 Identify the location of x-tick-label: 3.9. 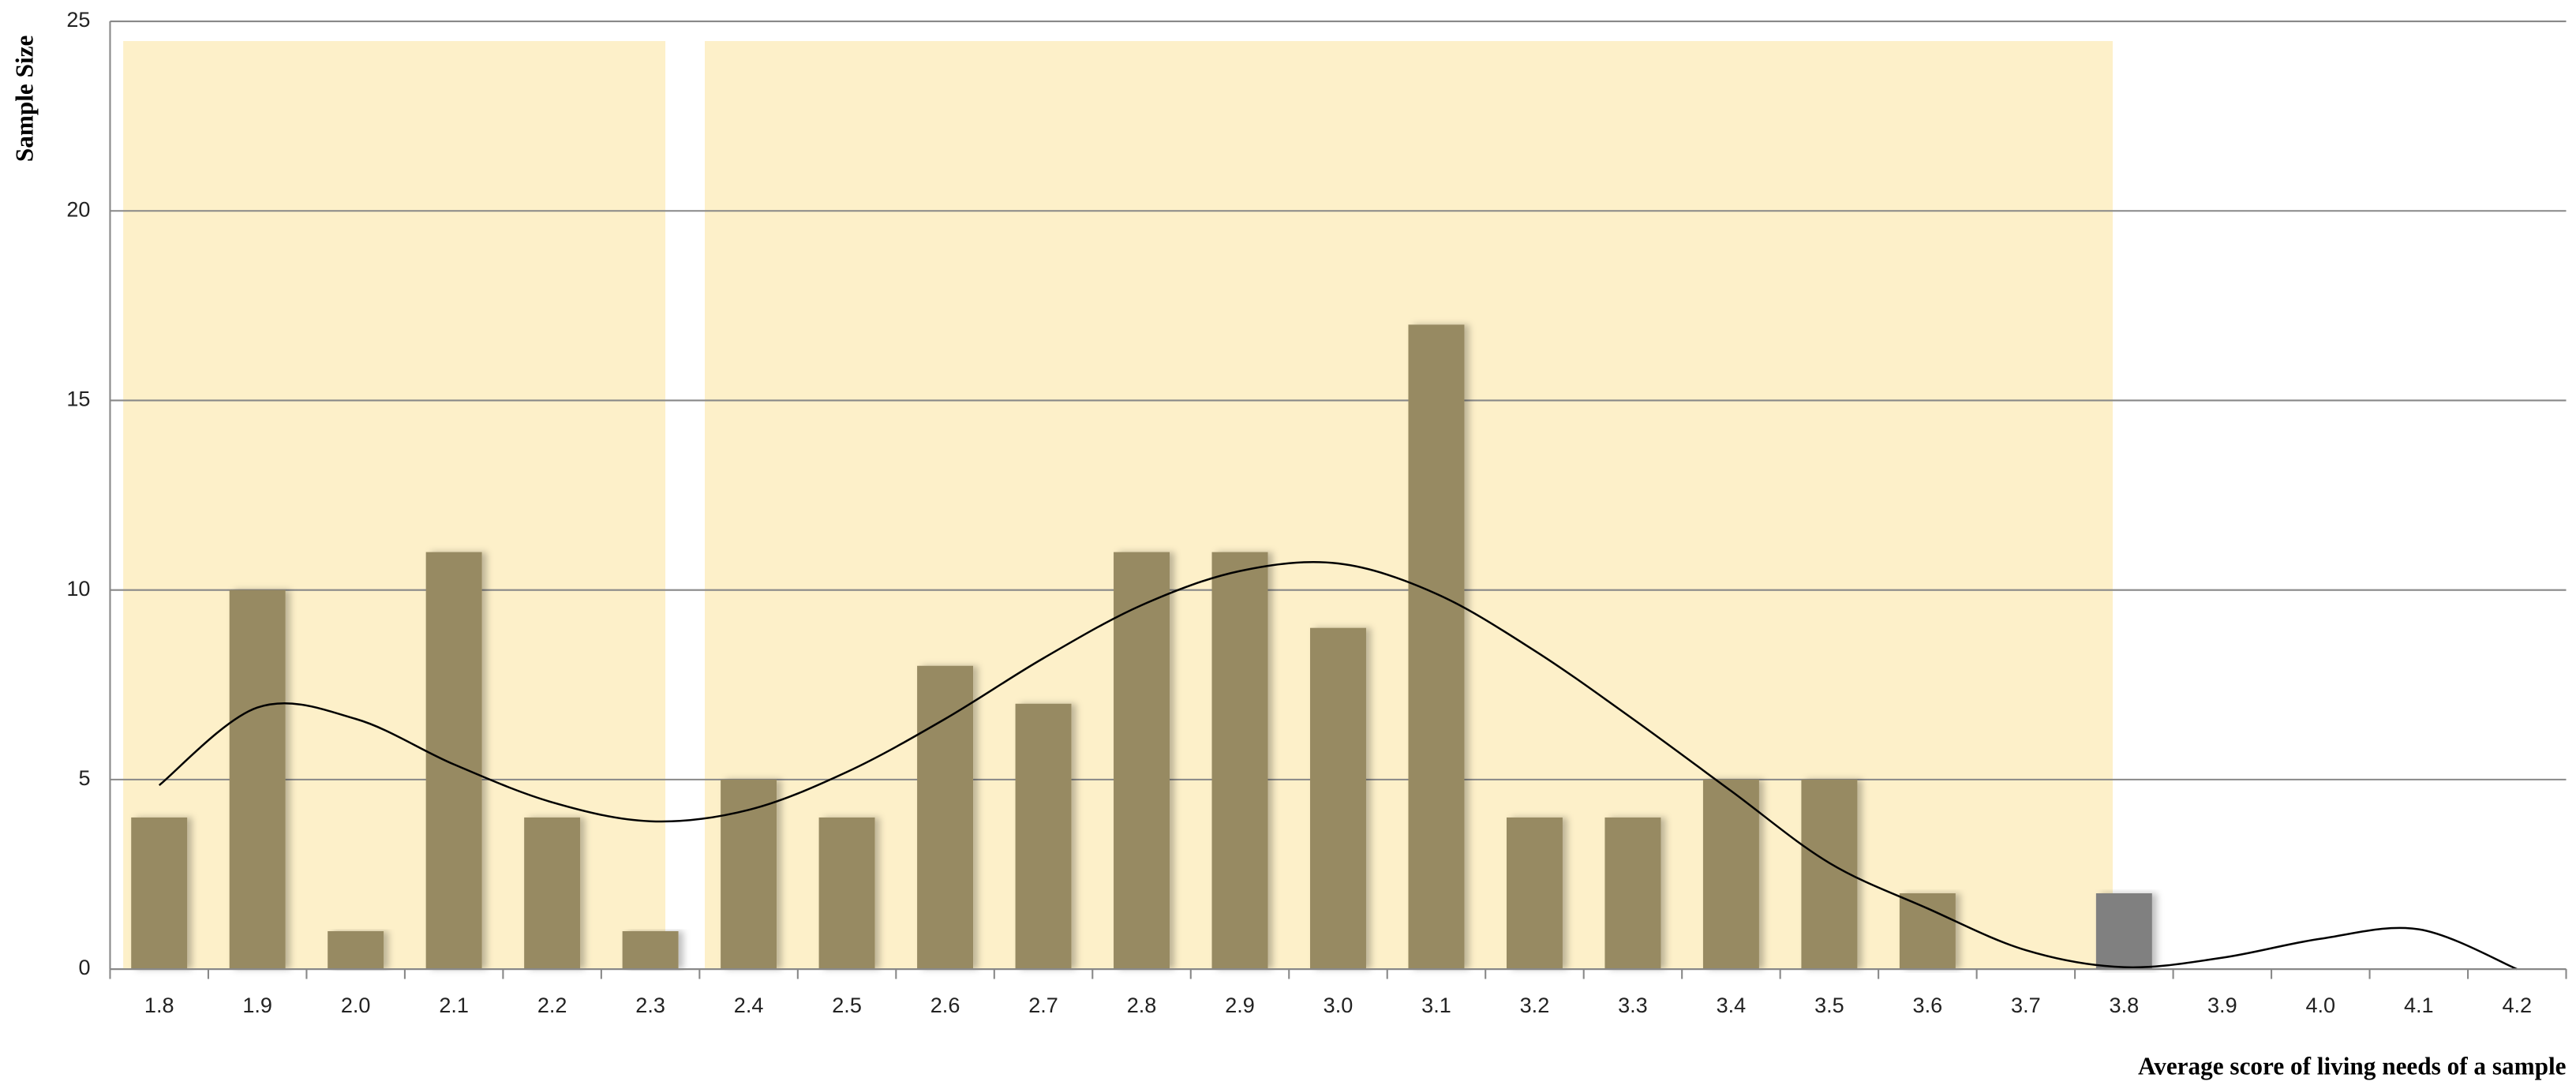
(2222, 1005).